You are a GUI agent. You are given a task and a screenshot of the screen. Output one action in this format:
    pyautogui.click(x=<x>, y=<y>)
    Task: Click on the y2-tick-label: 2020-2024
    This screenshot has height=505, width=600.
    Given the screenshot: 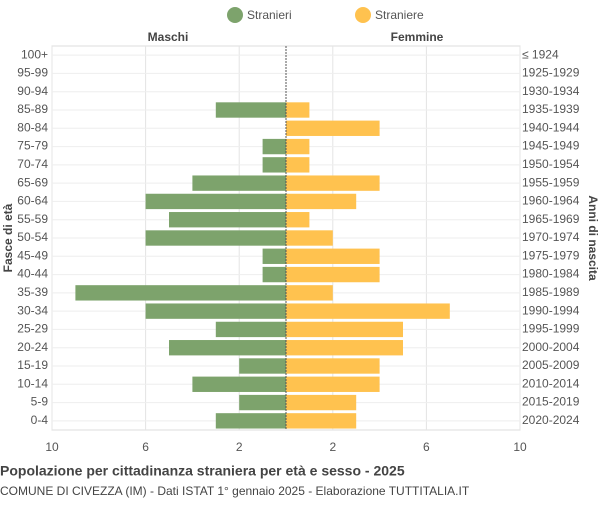 What is the action you would take?
    pyautogui.click(x=551, y=420)
    